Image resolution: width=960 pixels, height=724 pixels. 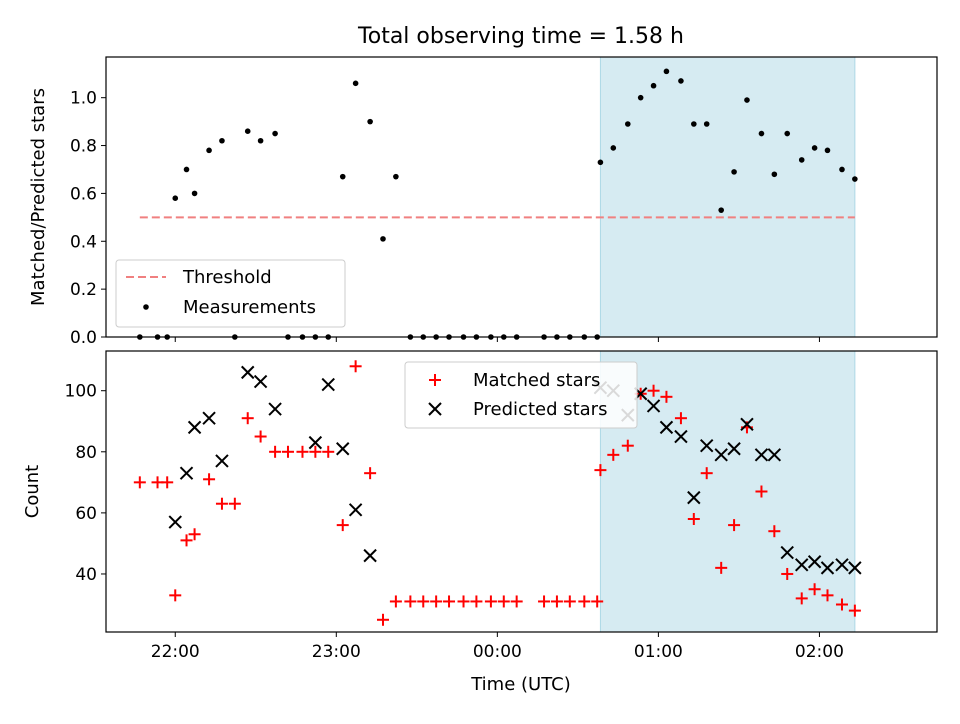 I want to click on x-tick-label: 00:00, so click(x=497, y=652).